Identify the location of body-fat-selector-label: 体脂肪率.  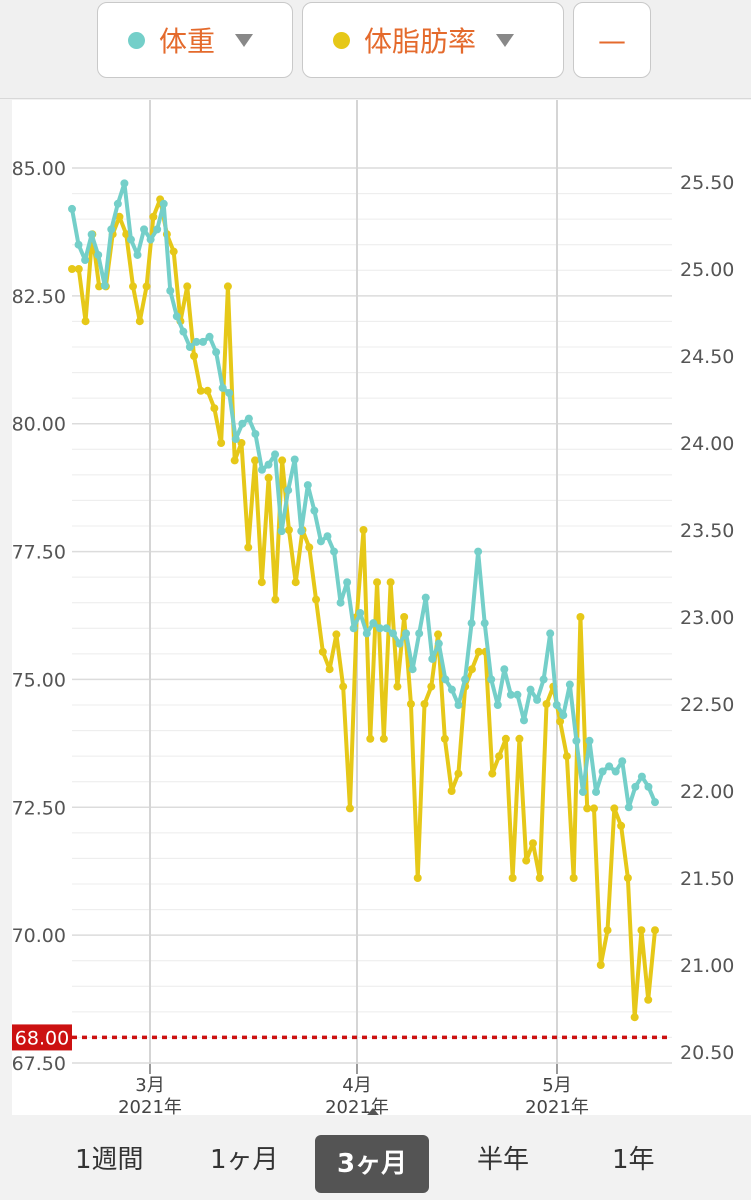
(420, 41).